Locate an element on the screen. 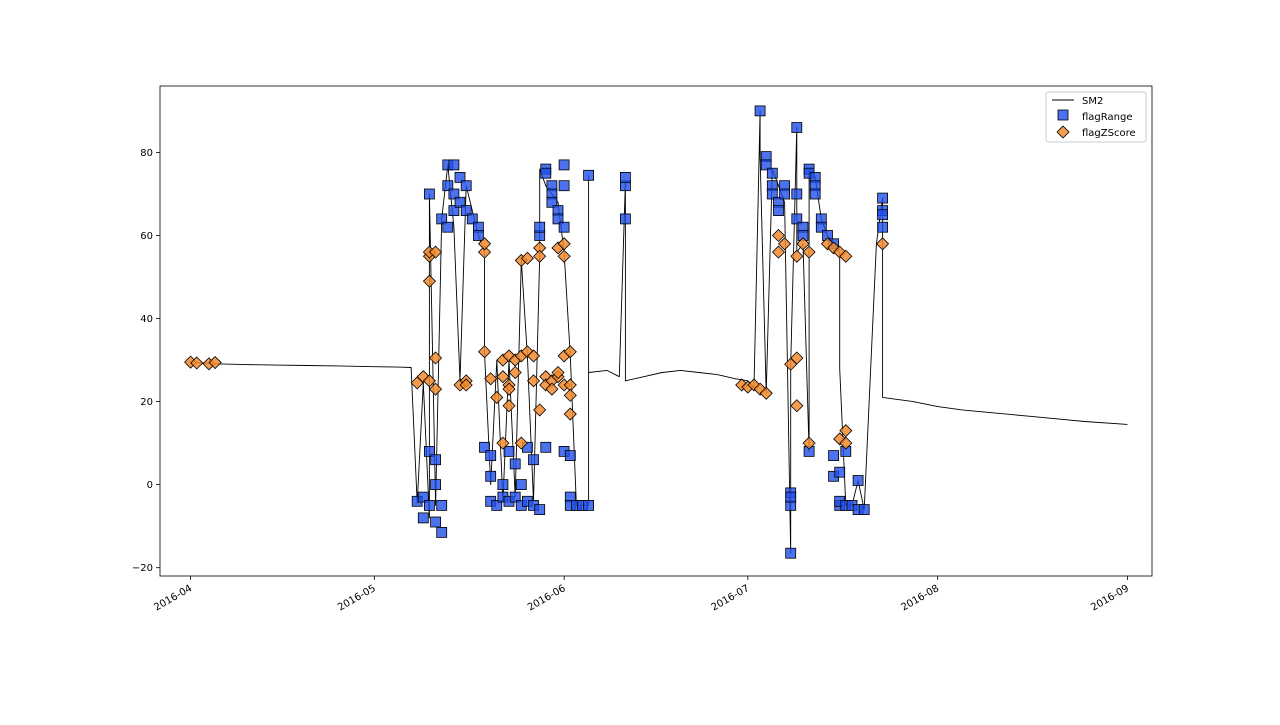 The width and height of the screenshot is (1280, 725). y-tick-label: 0 is located at coordinates (150, 485).